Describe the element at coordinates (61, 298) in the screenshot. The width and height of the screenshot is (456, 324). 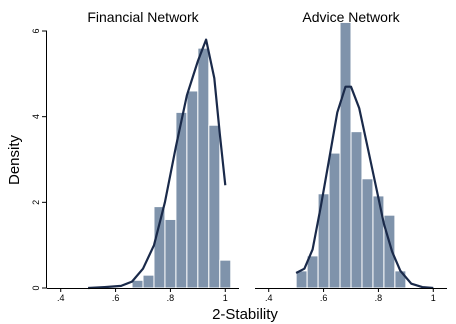
I see `financial-x-tick-label-0: .4` at that location.